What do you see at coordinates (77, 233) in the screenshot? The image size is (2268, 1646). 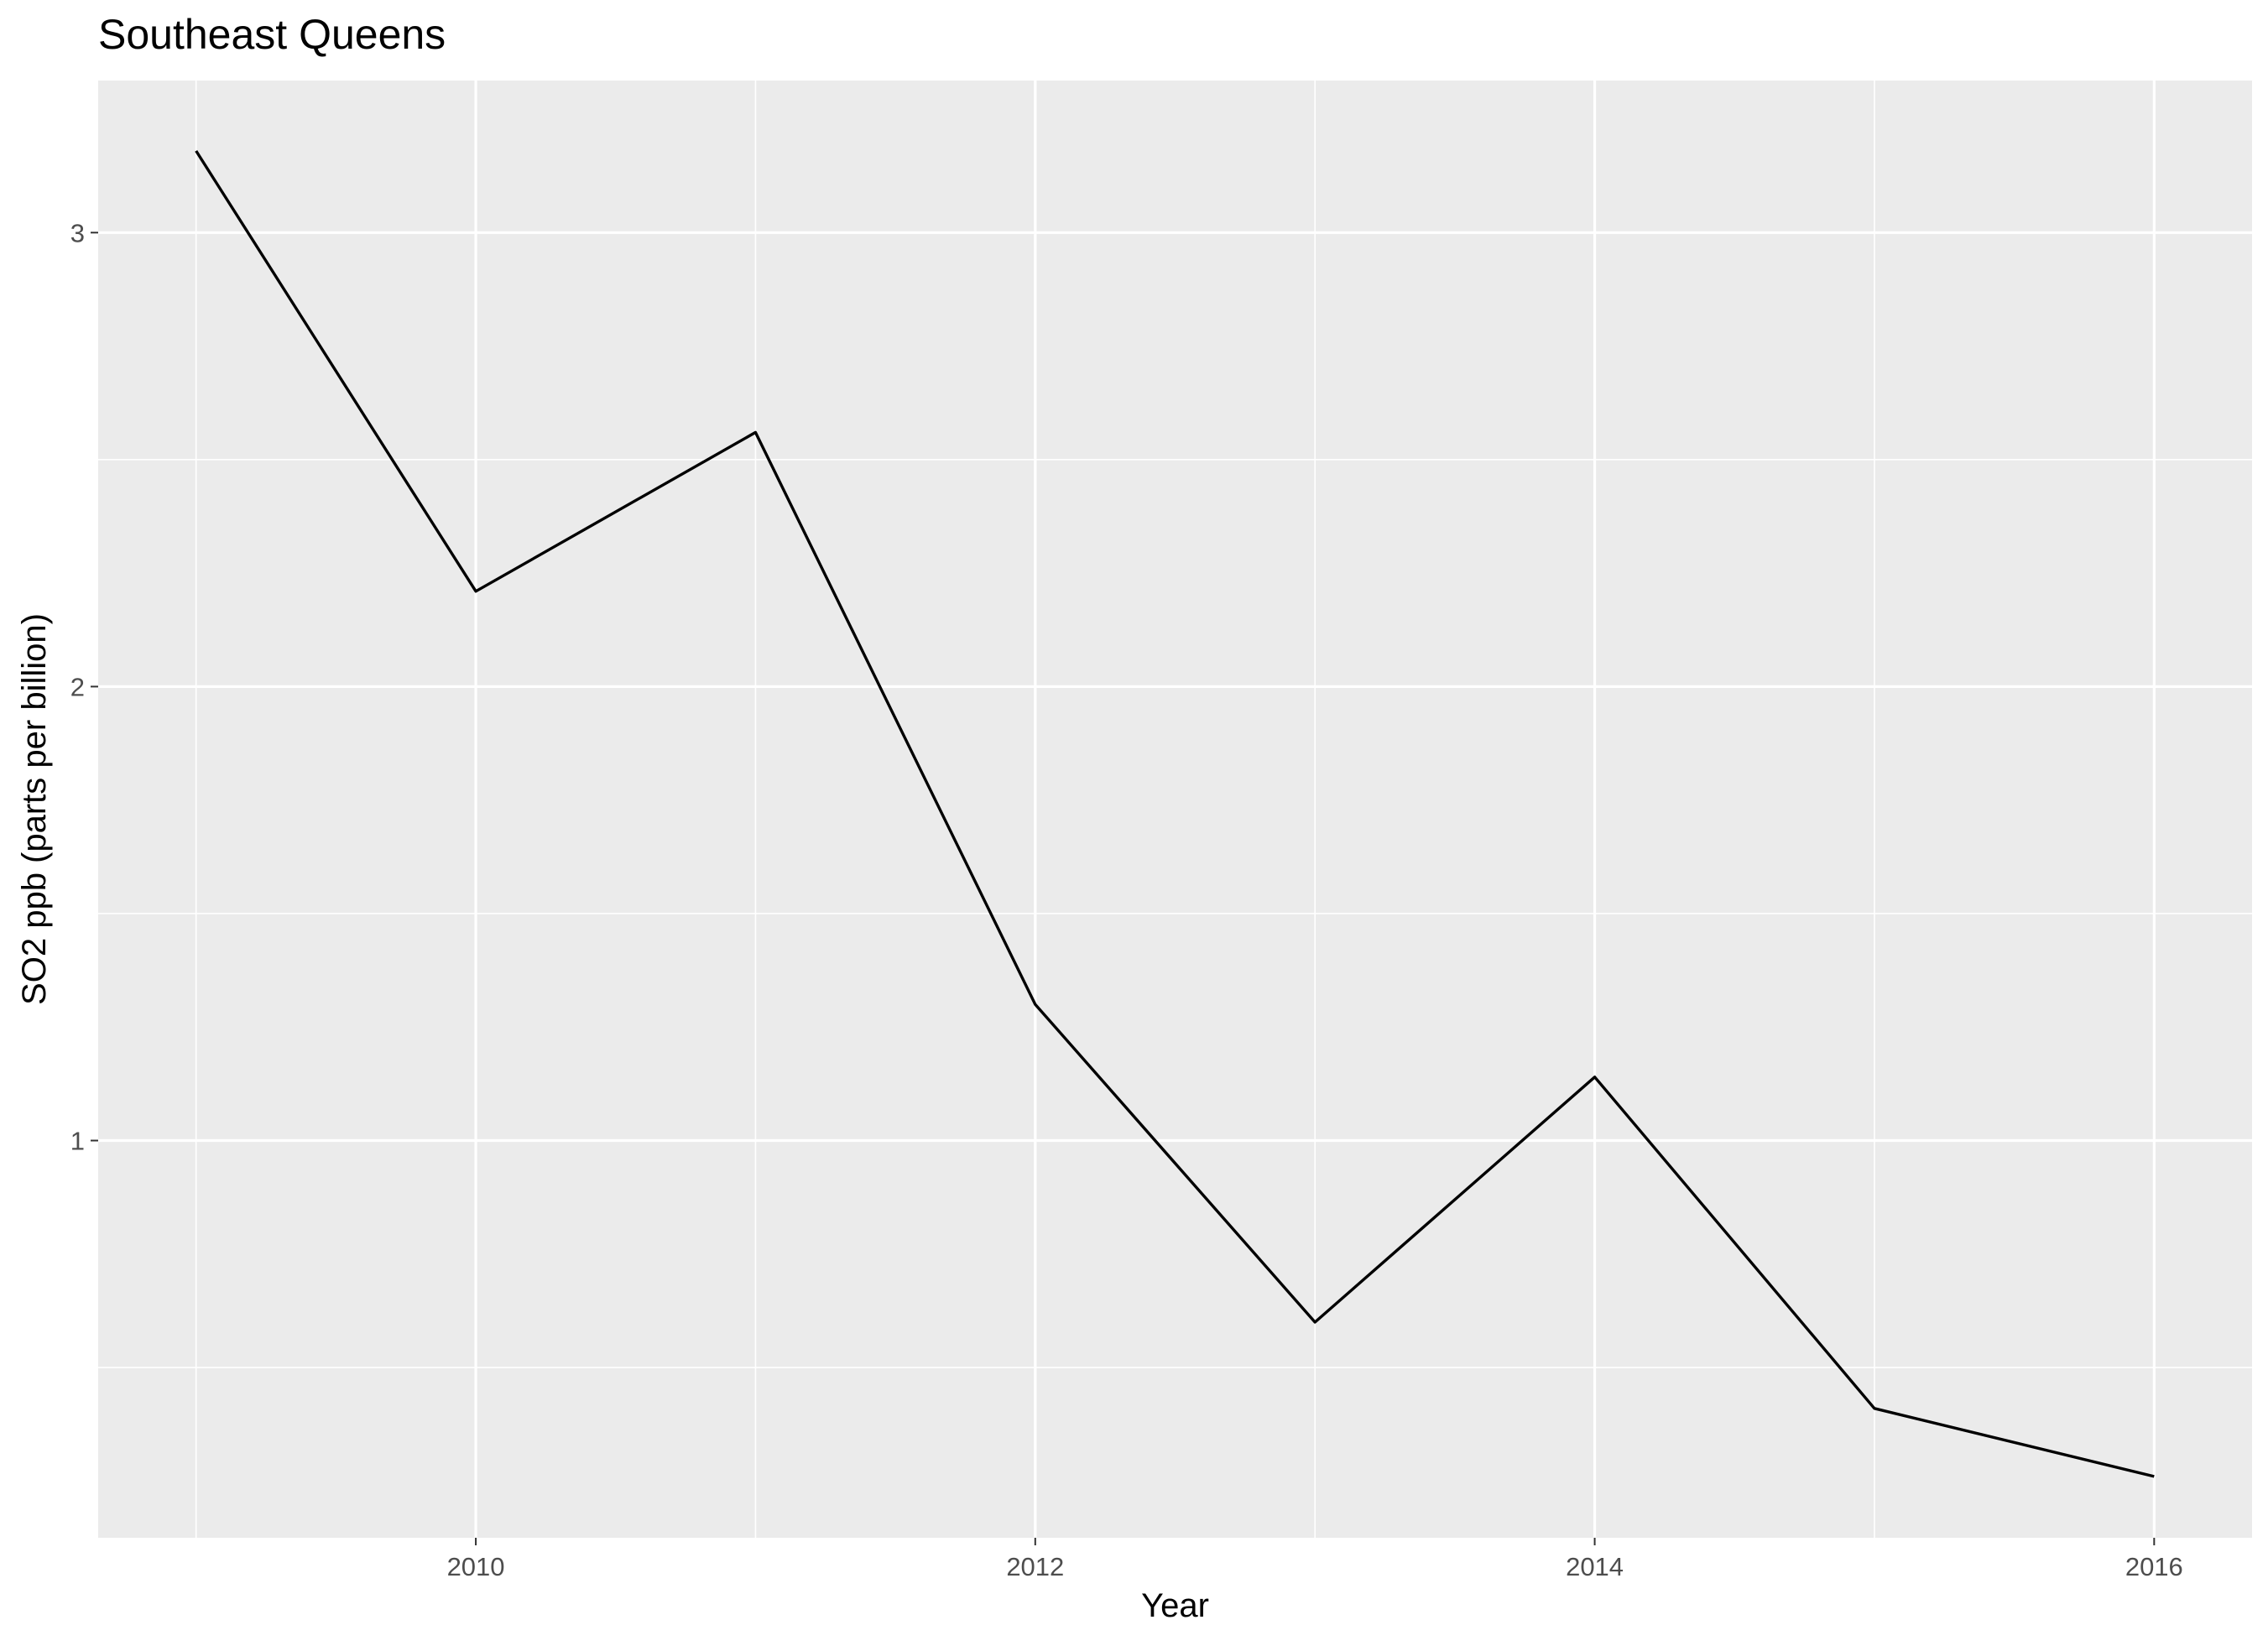 I see `y-tick-label: 3` at bounding box center [77, 233].